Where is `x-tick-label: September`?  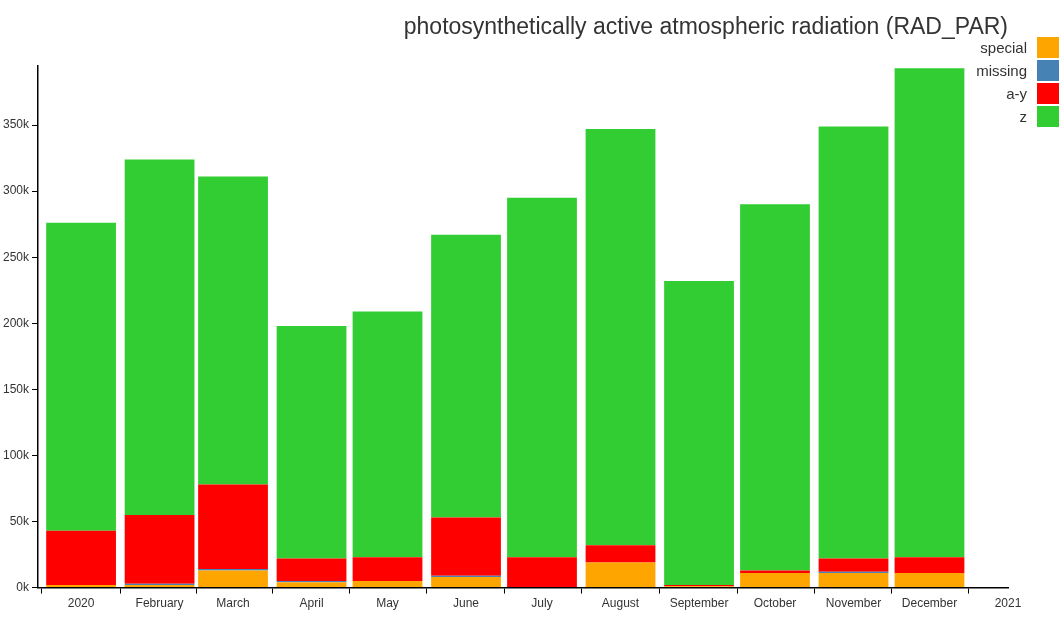
x-tick-label: September is located at coordinates (699, 603).